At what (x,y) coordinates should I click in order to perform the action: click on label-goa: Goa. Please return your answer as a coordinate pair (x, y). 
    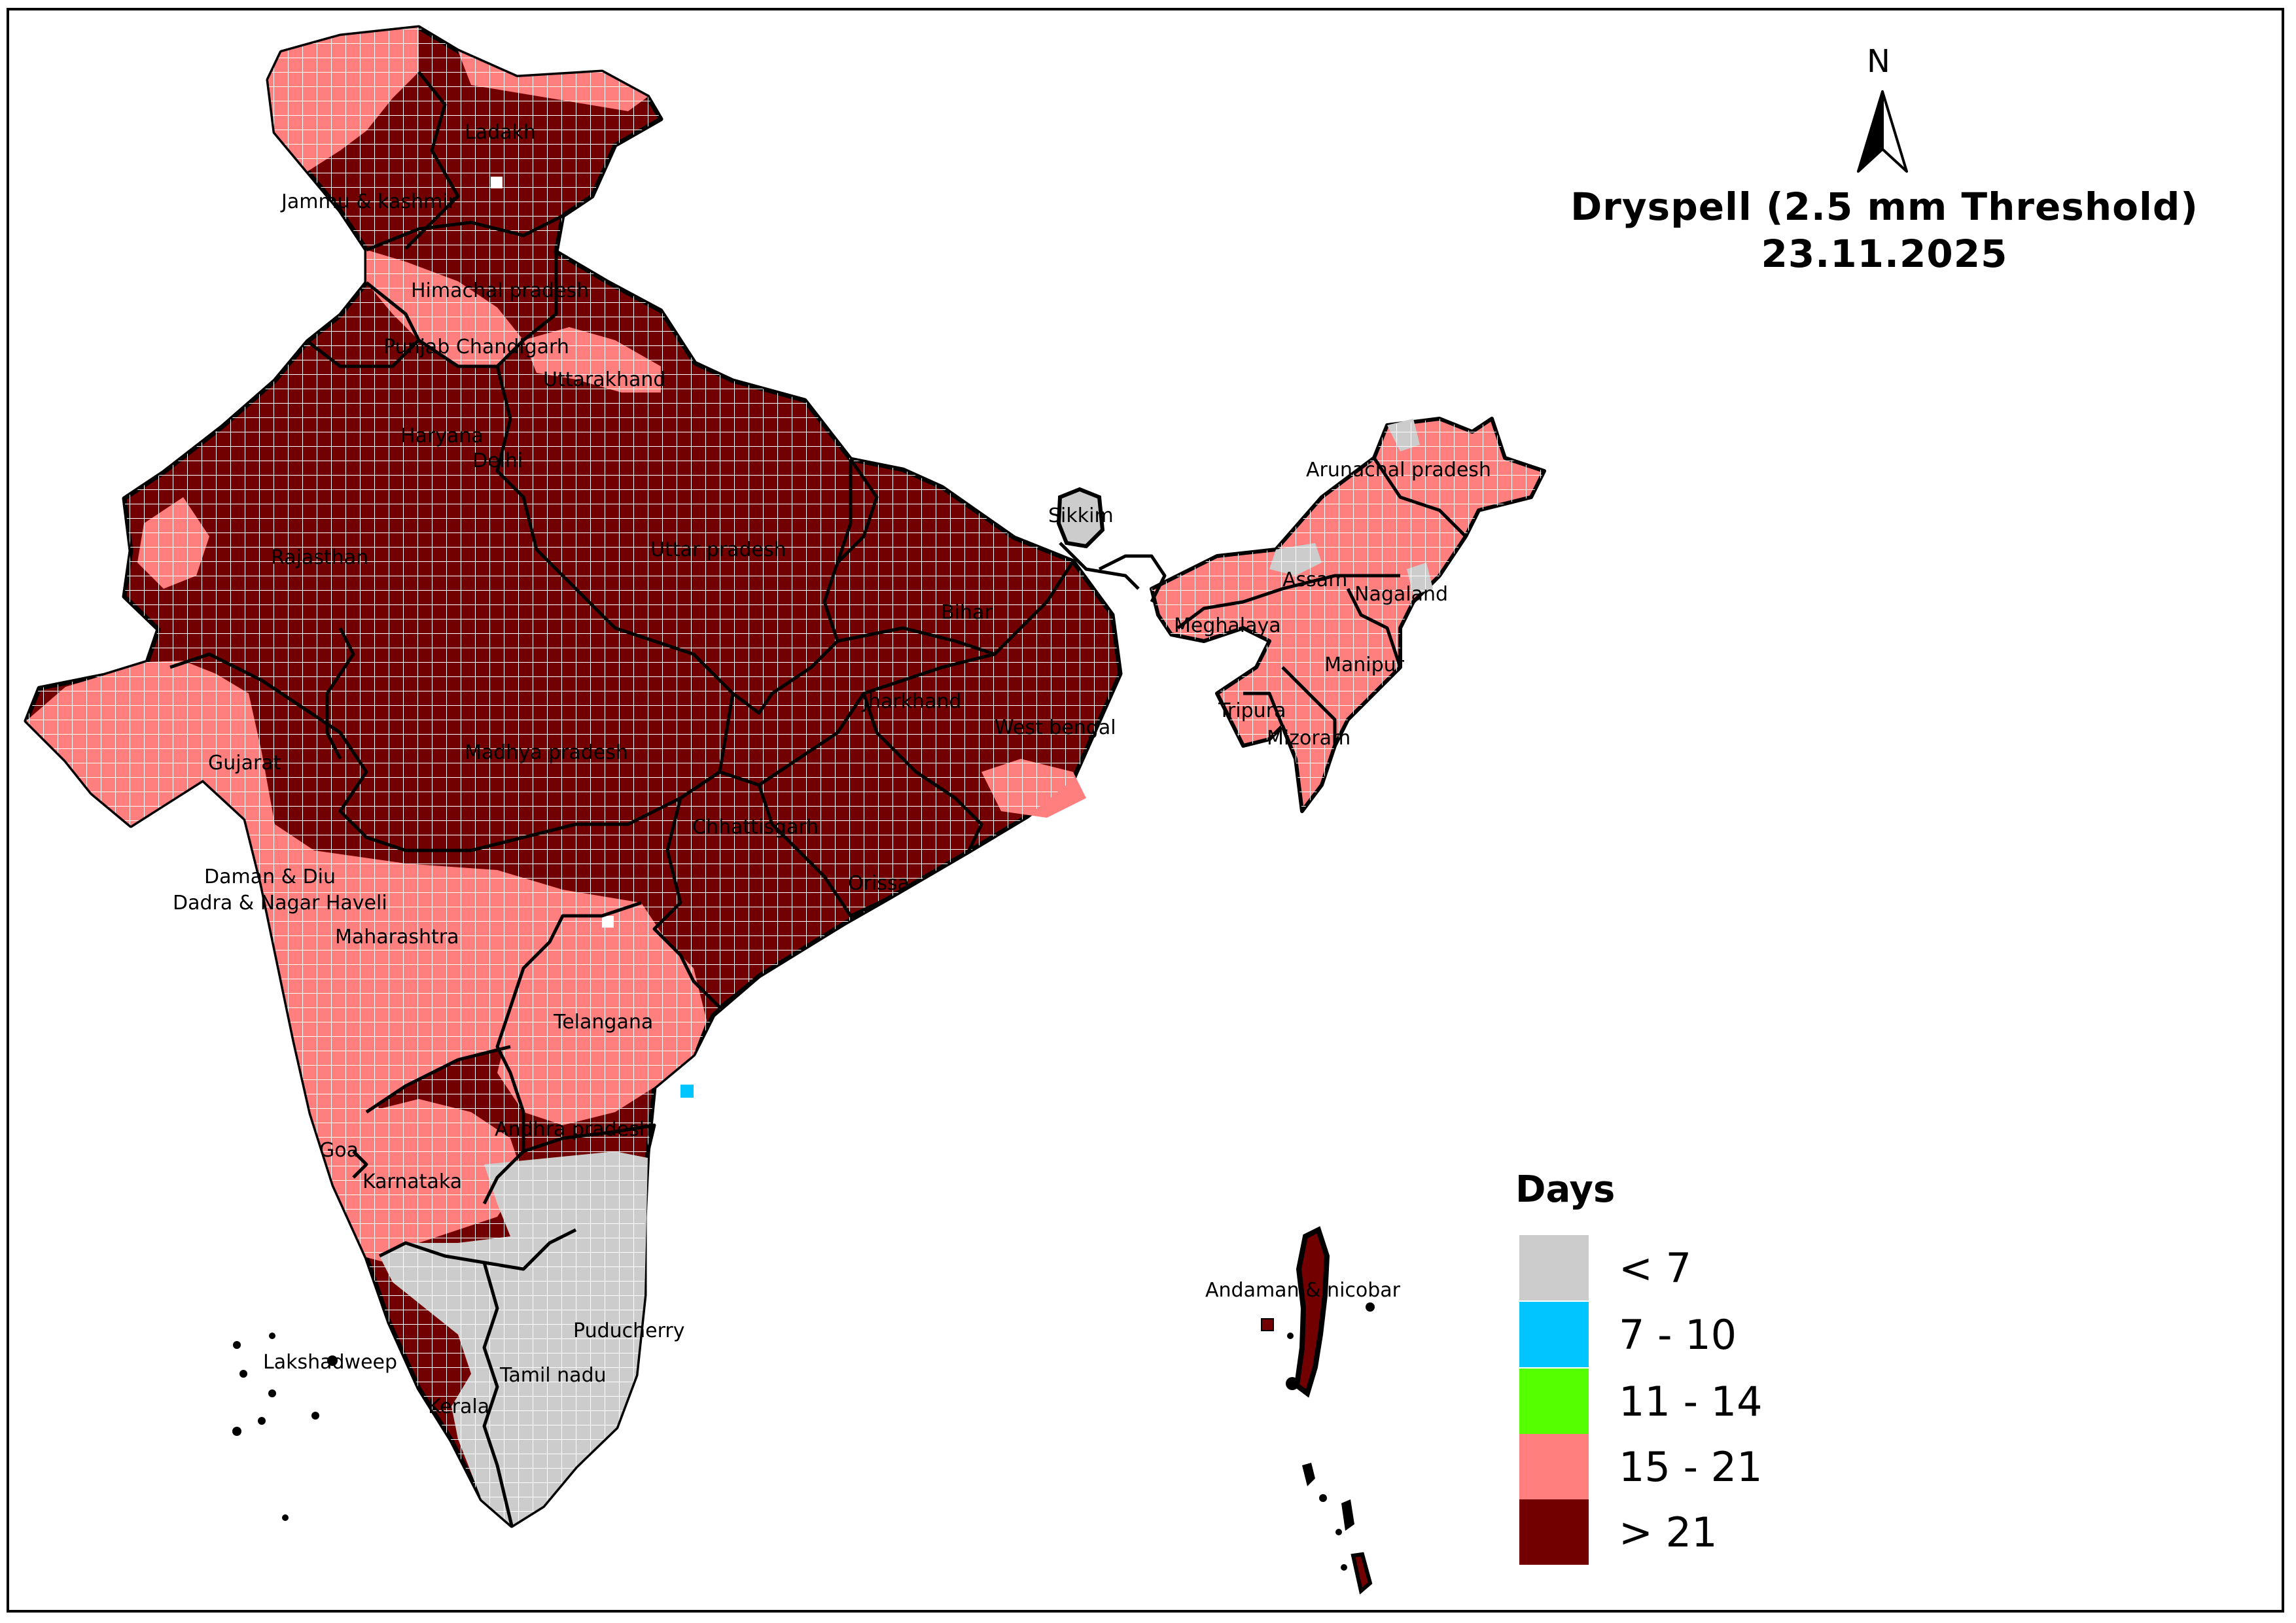
    Looking at the image, I should click on (339, 1150).